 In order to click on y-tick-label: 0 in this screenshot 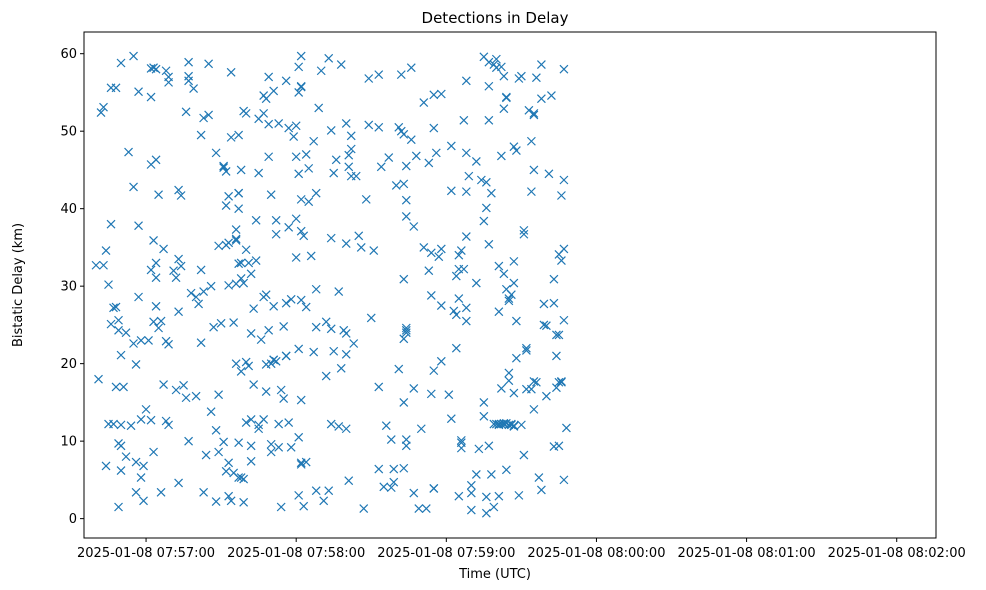, I will do `click(73, 519)`.